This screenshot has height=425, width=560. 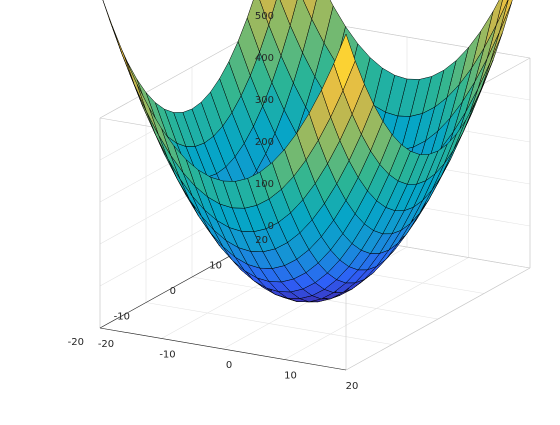 What do you see at coordinates (76, 342) in the screenshot?
I see `y-tick-label: -20` at bounding box center [76, 342].